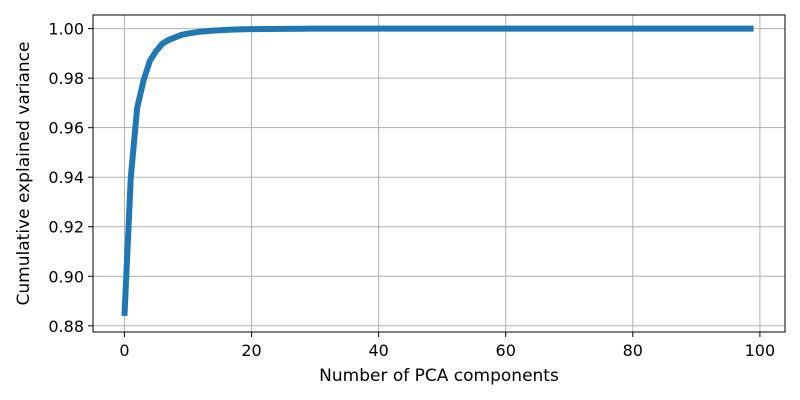  I want to click on y-tick-label: 1.00, so click(66, 29).